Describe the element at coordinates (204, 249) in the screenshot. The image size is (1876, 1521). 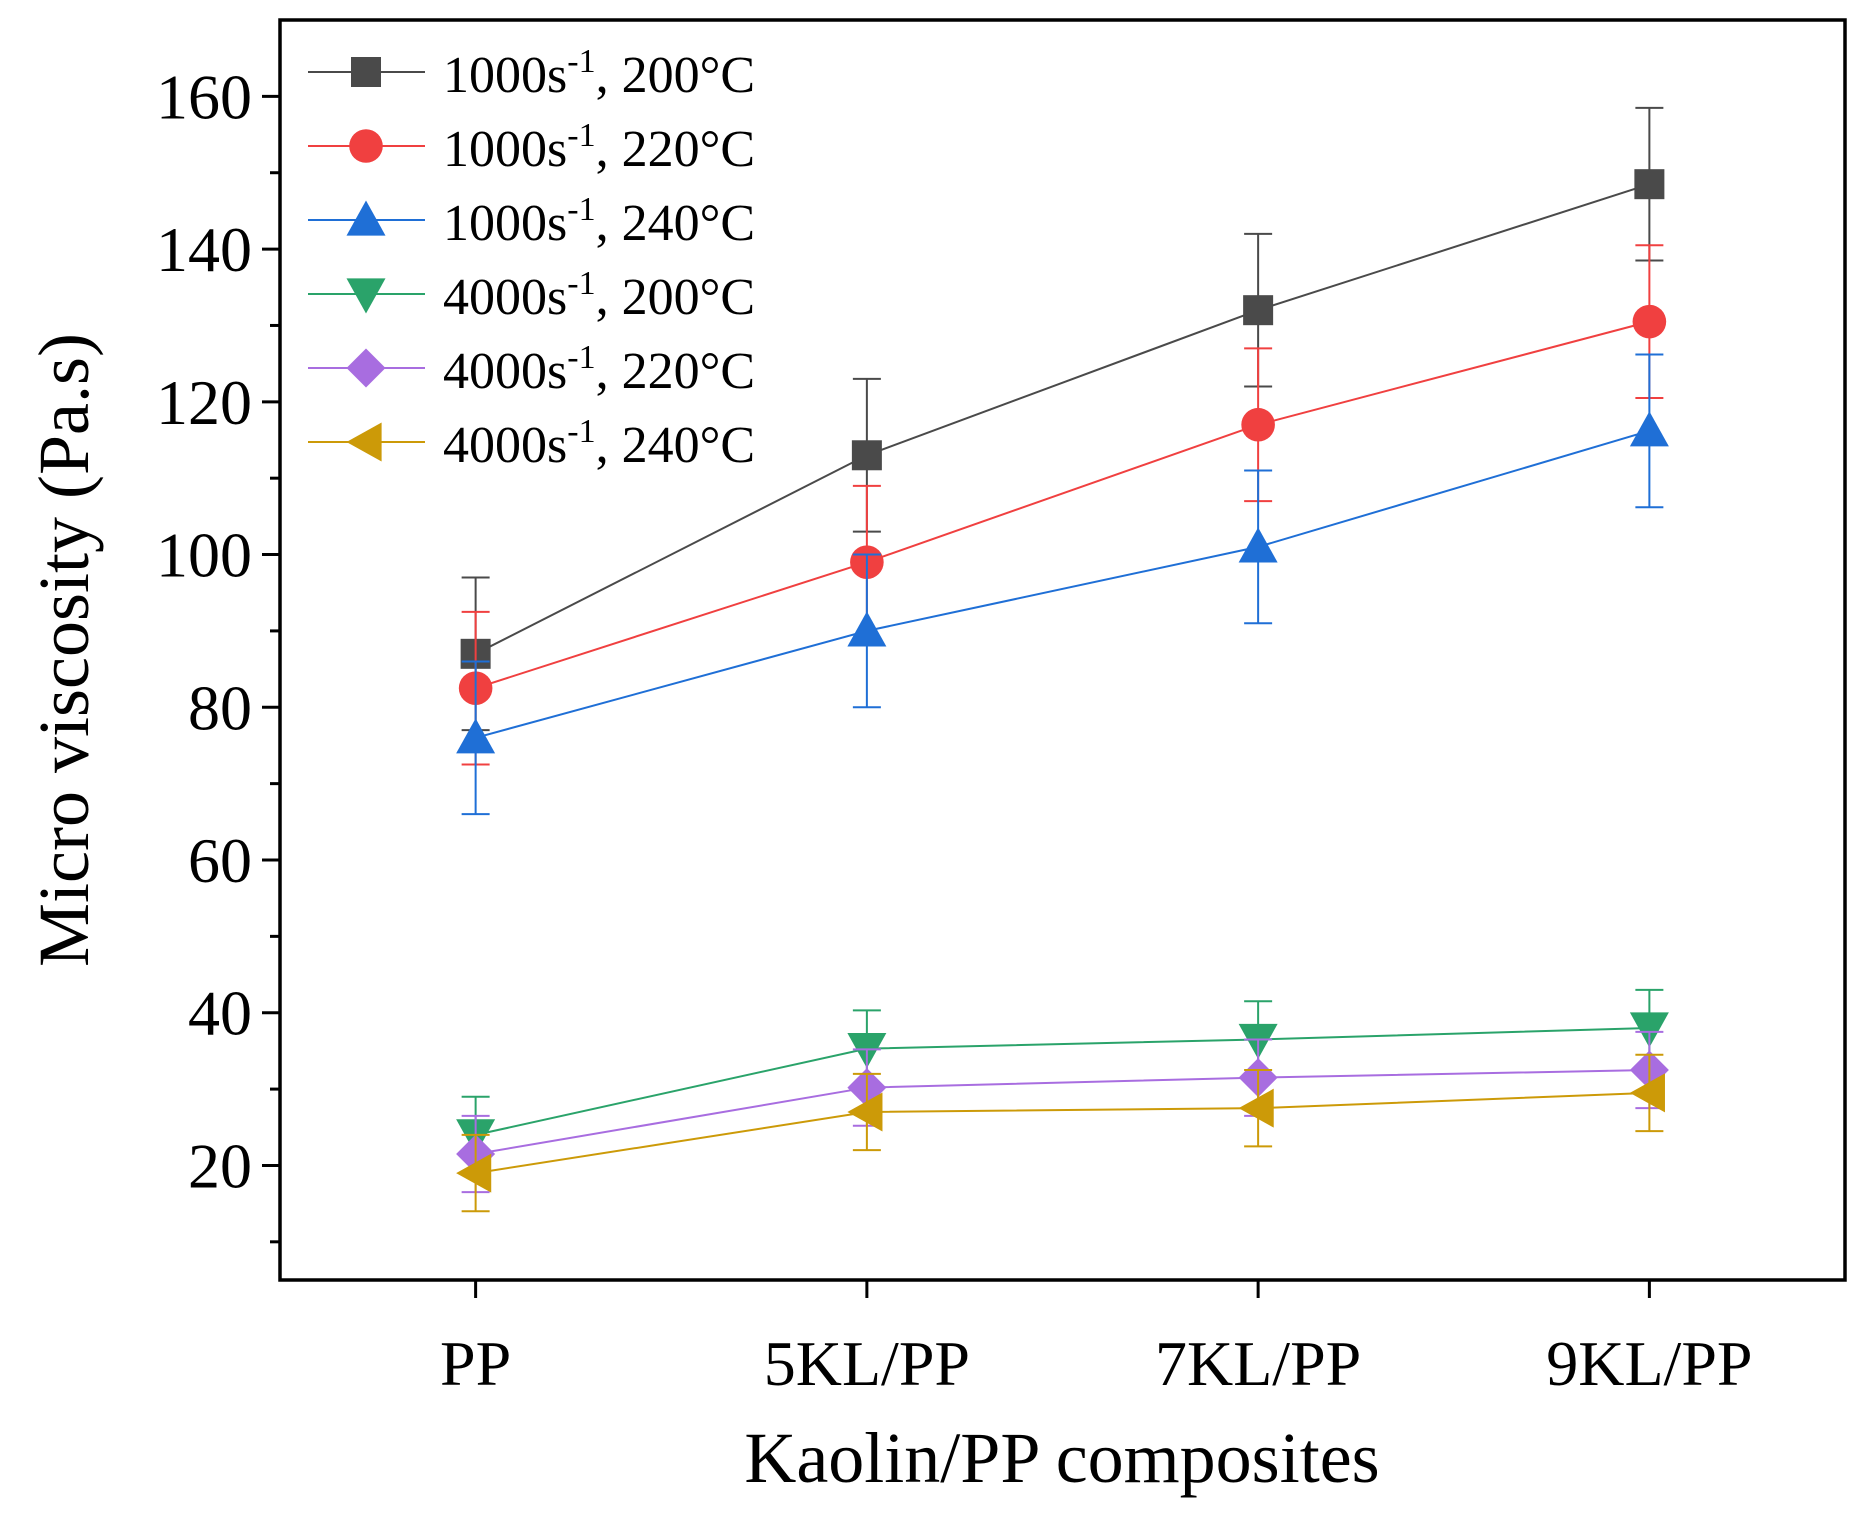
I see `y-tick-label: 140` at that location.